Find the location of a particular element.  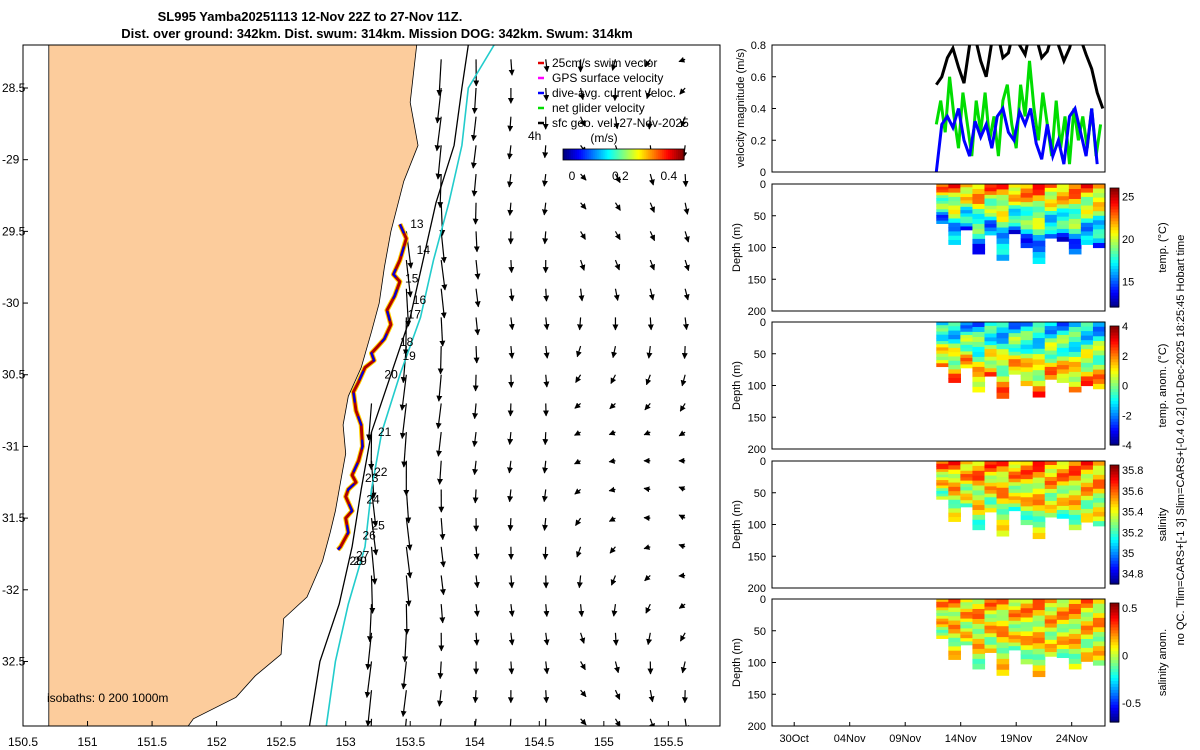

velocity-y-ticks: 0 0.2 0.4 0.6 0.8 is located at coordinates (763, 109).